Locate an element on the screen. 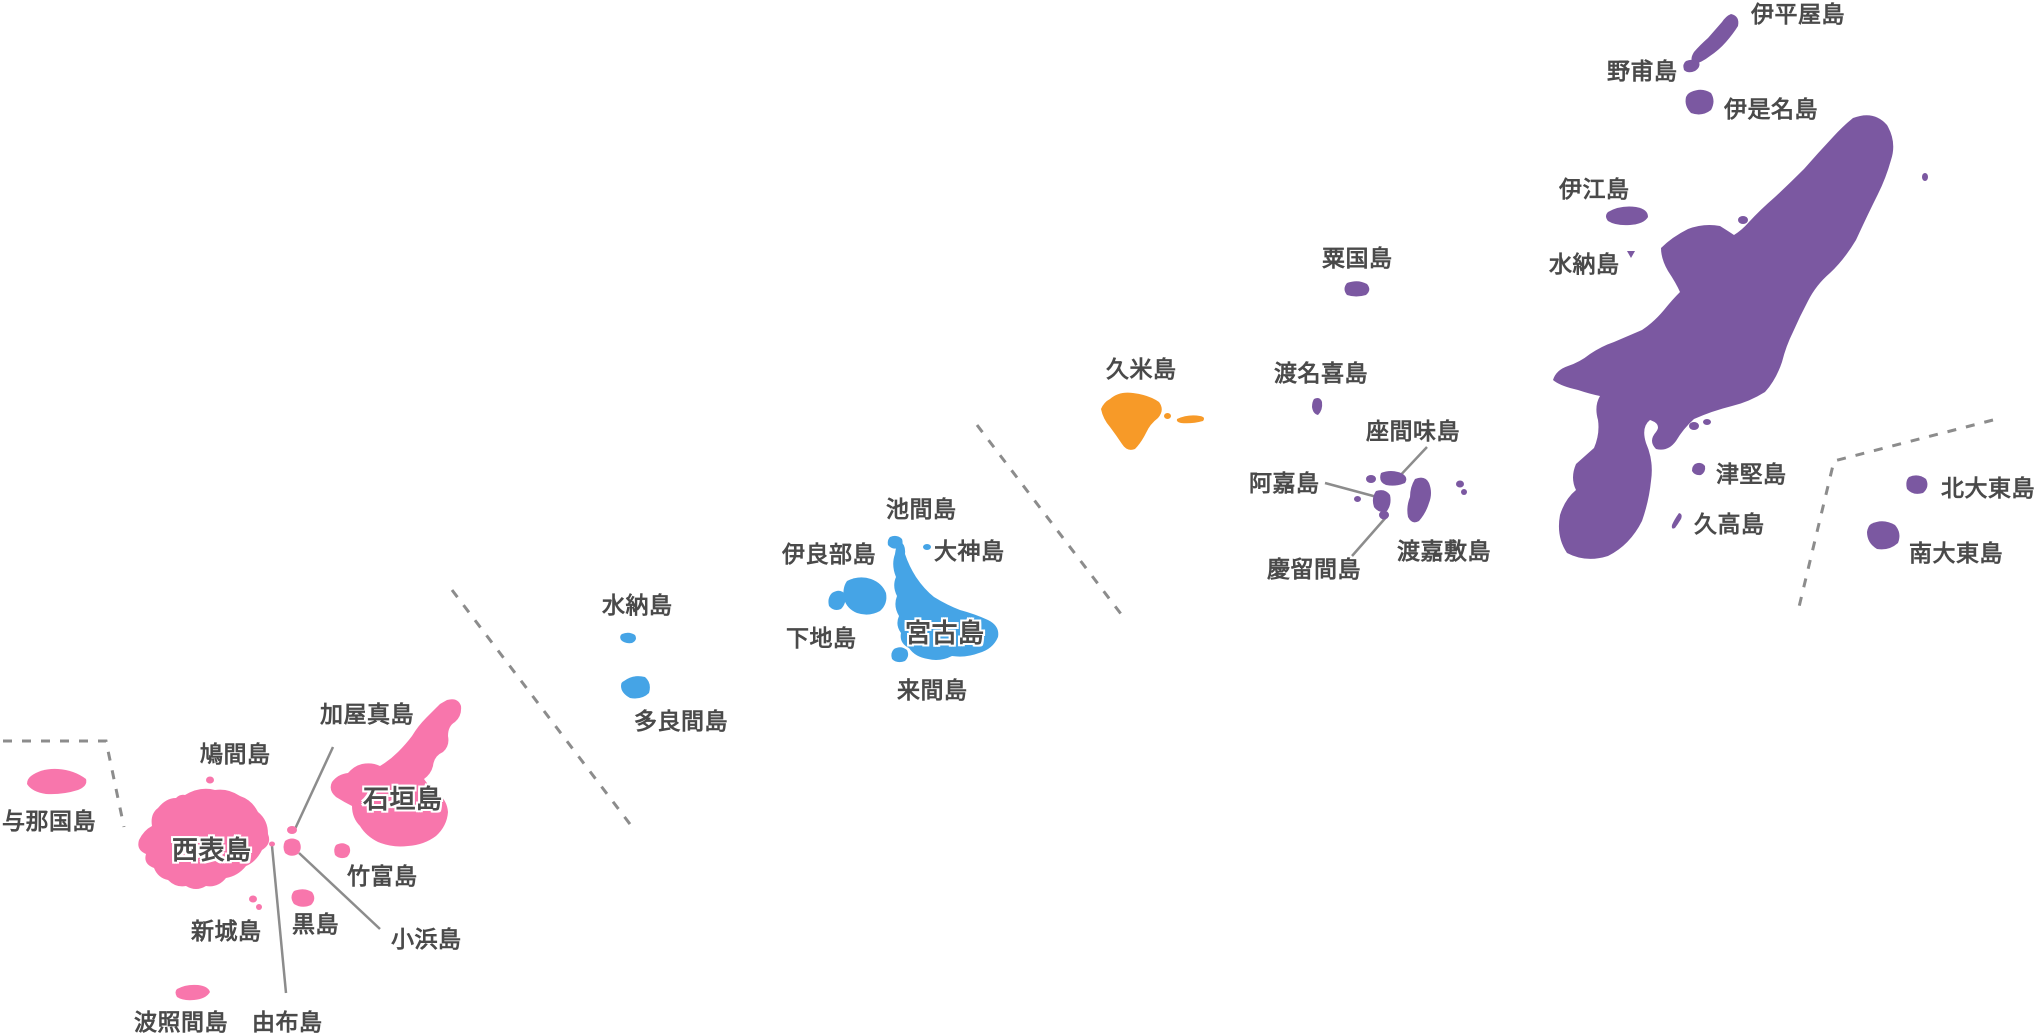 The width and height of the screenshot is (2035, 1036). kerama-east-2-island is located at coordinates (1464, 492).